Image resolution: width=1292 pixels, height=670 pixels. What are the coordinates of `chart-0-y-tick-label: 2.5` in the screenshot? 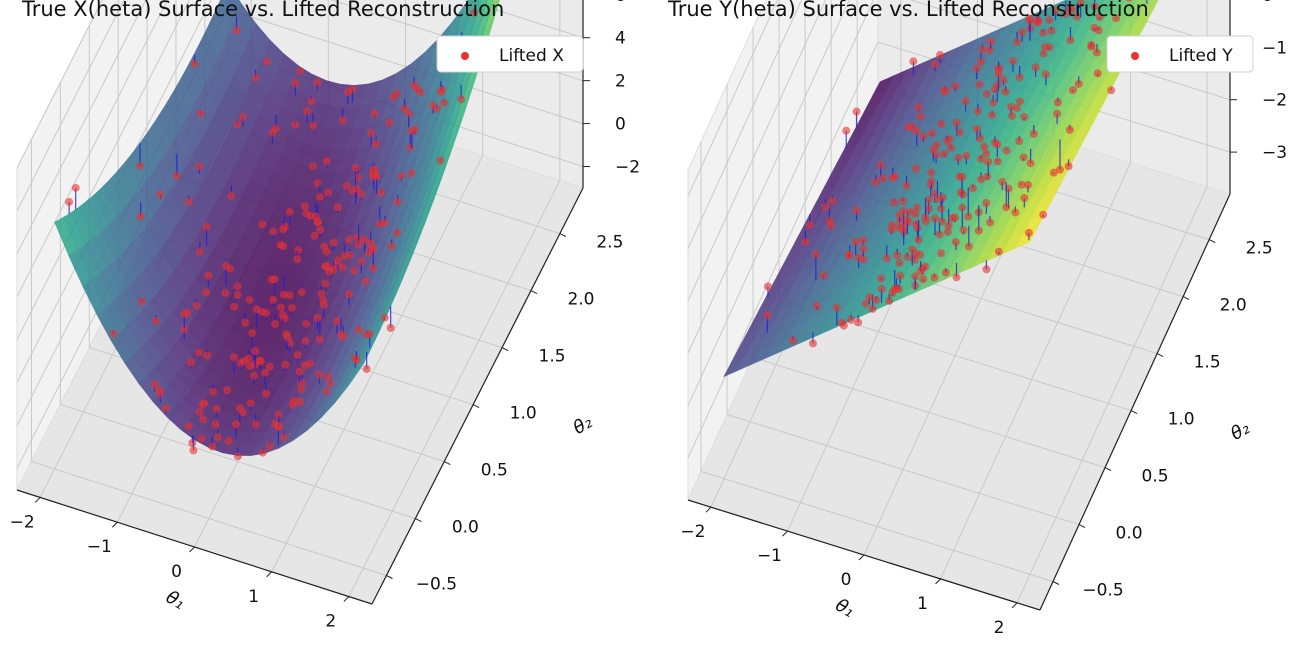 It's located at (609, 243).